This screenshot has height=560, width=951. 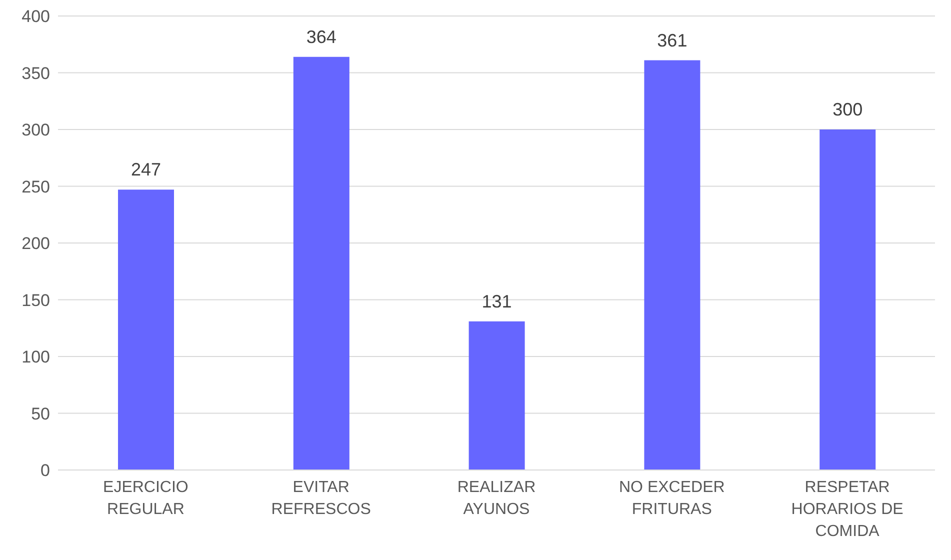 I want to click on data-label: 300, so click(x=847, y=110).